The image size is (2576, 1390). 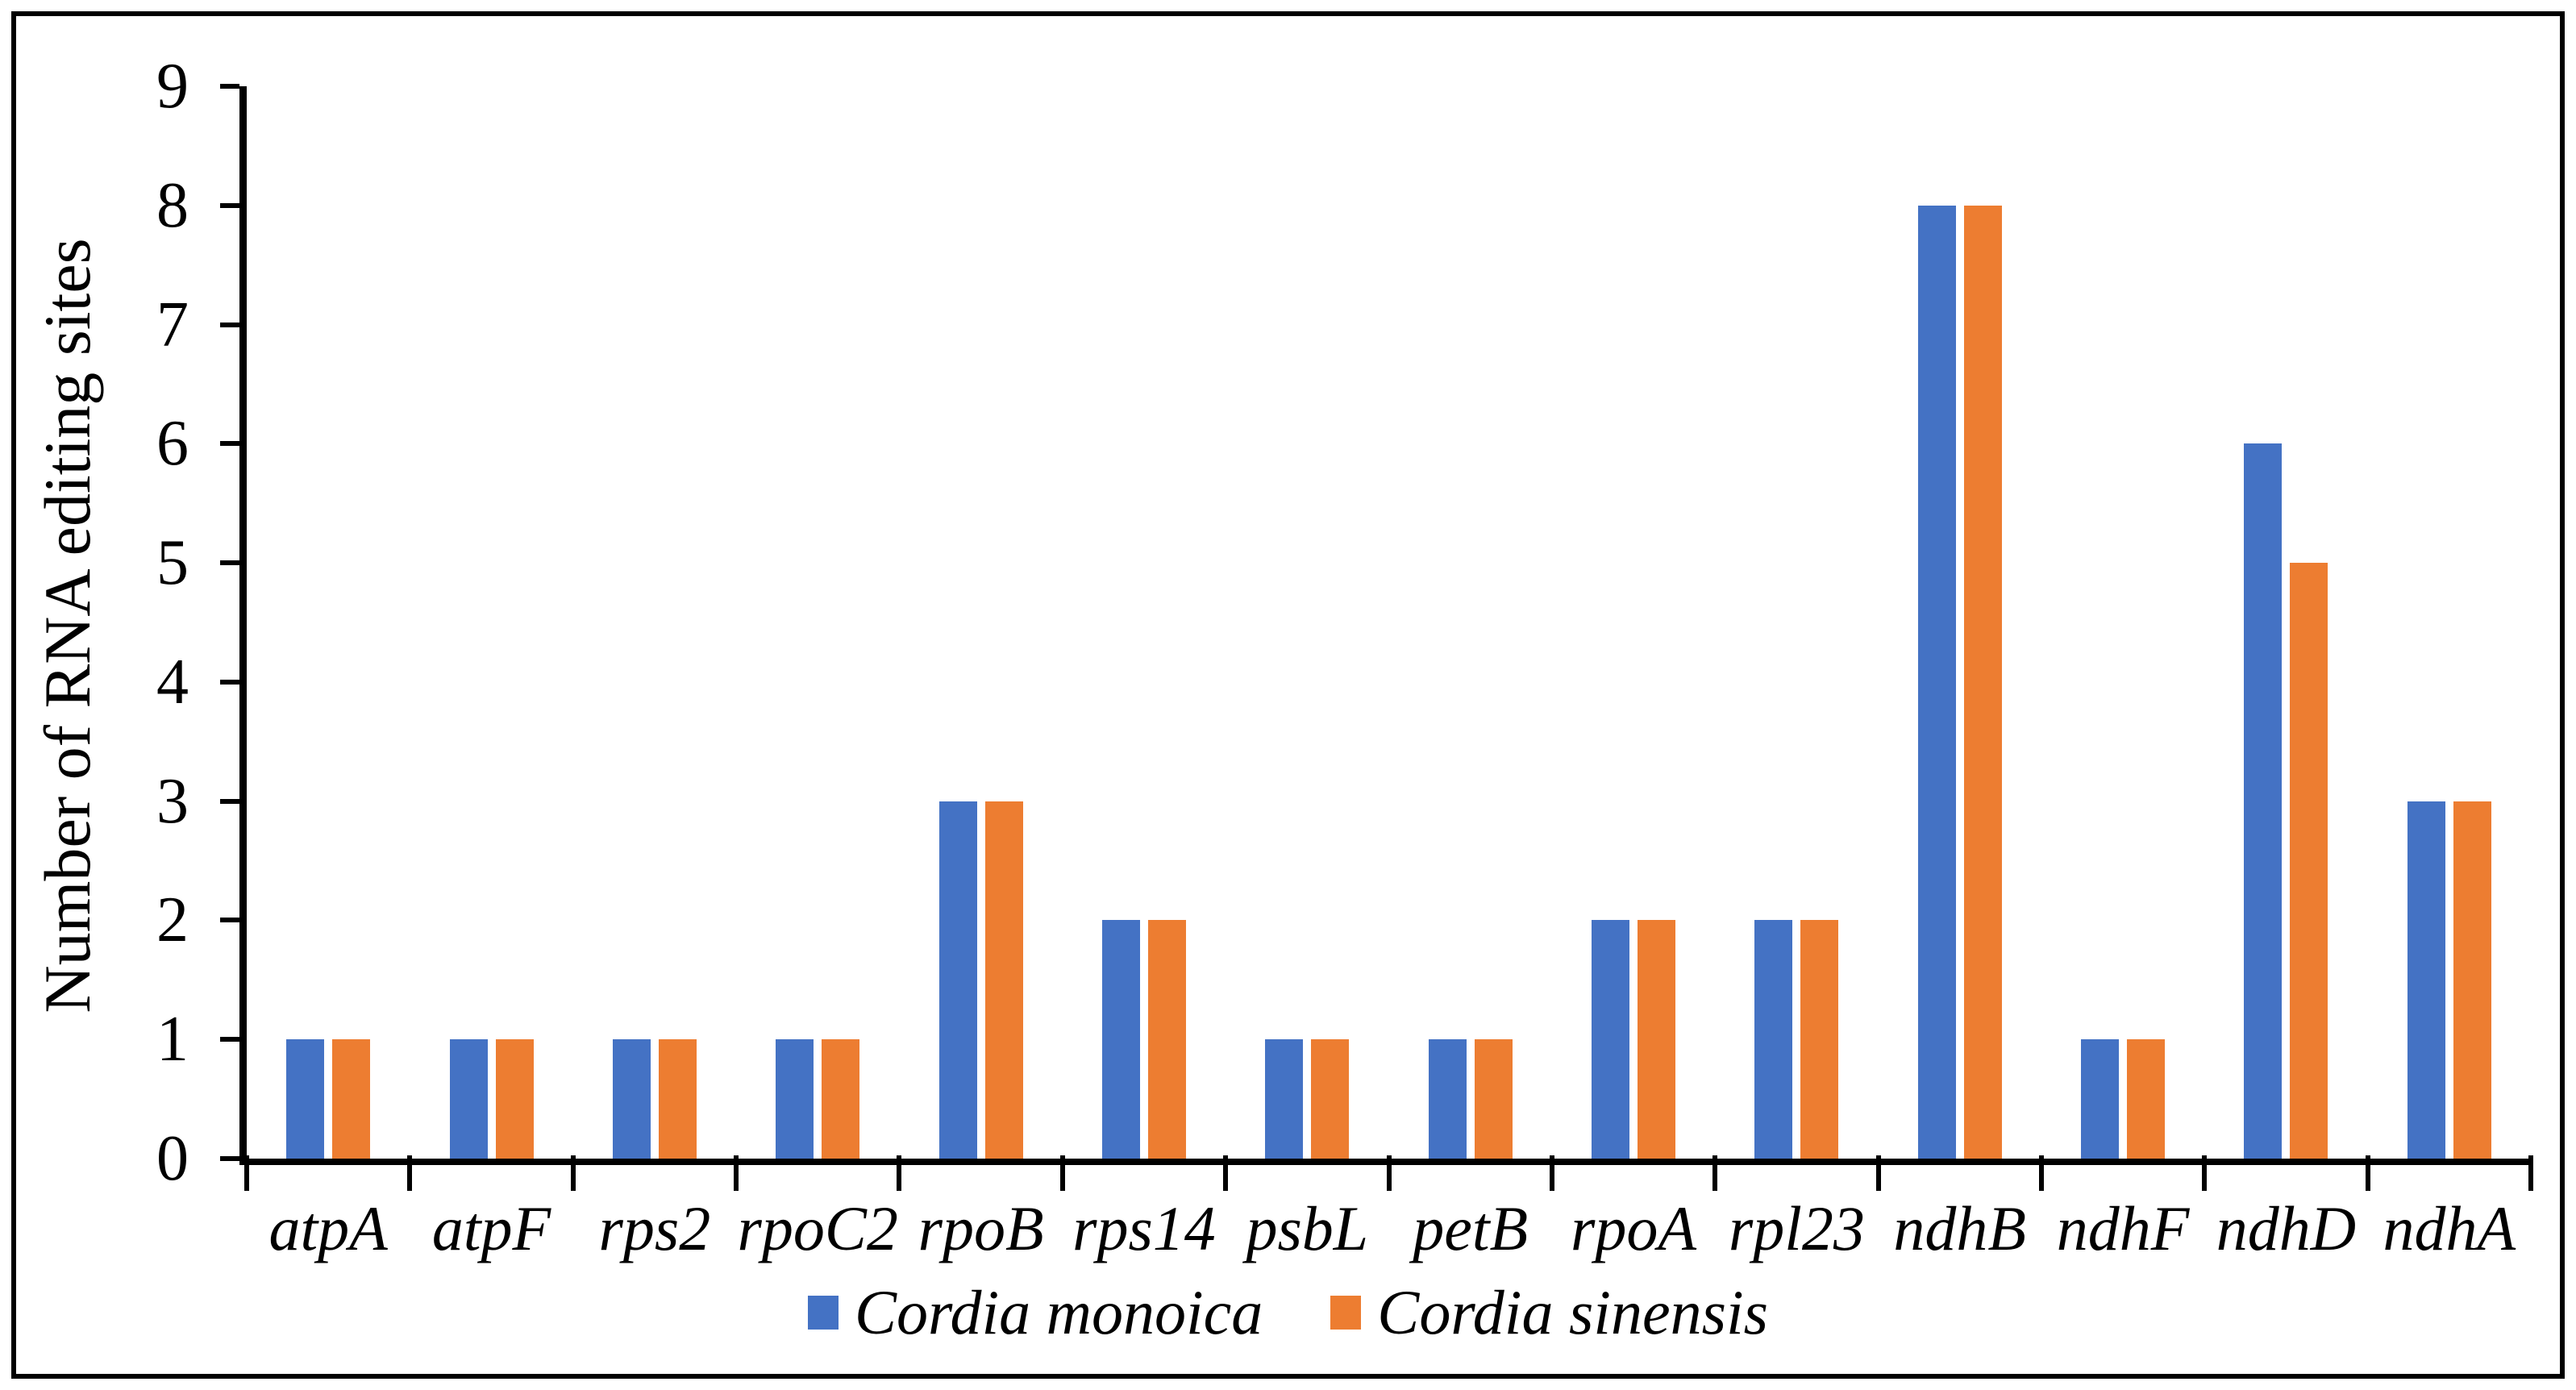 What do you see at coordinates (172, 920) in the screenshot?
I see `y-axis-tick-label: 2` at bounding box center [172, 920].